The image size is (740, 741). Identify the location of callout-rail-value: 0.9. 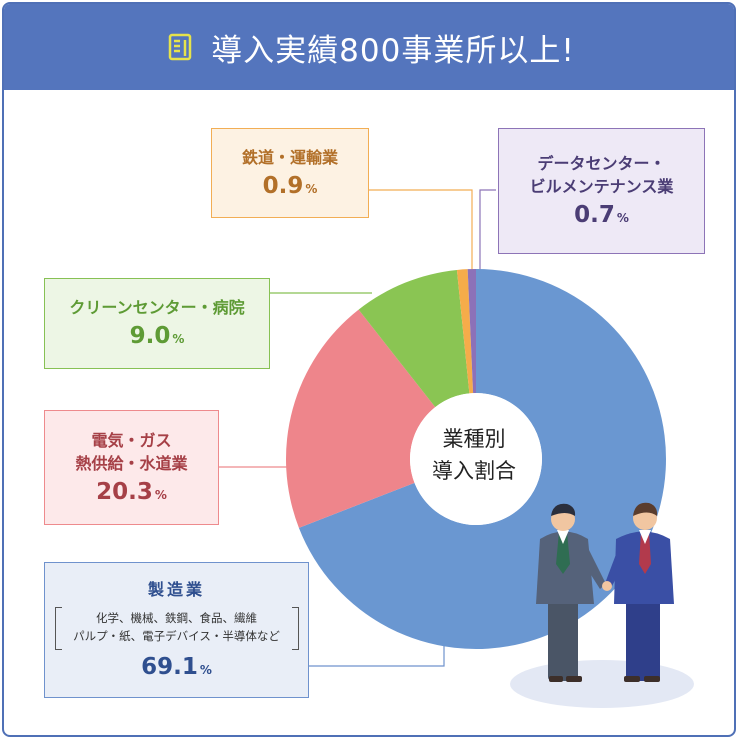
(283, 185).